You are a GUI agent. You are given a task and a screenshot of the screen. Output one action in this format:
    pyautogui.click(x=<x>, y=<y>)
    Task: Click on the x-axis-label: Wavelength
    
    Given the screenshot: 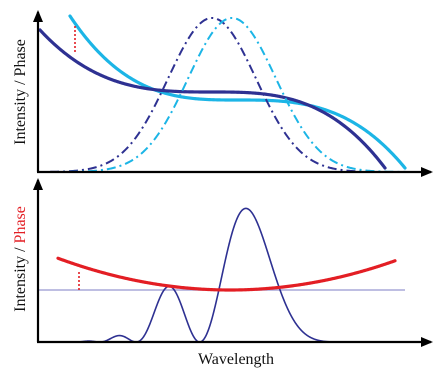 What is the action you would take?
    pyautogui.click(x=236, y=359)
    